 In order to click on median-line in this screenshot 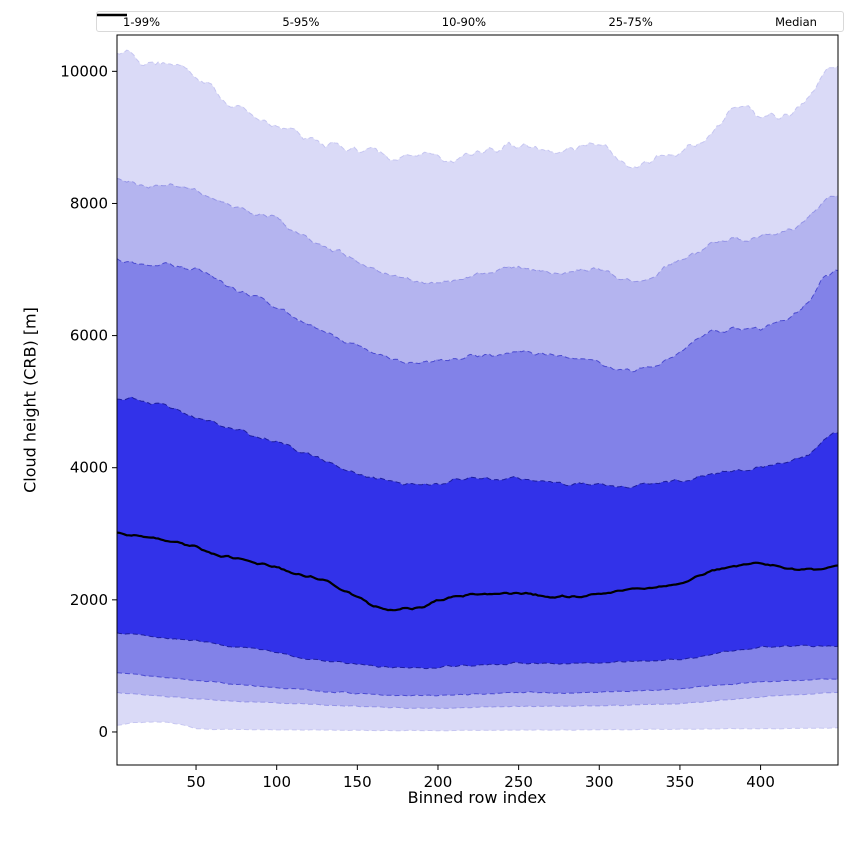, I will do `click(477, 571)`.